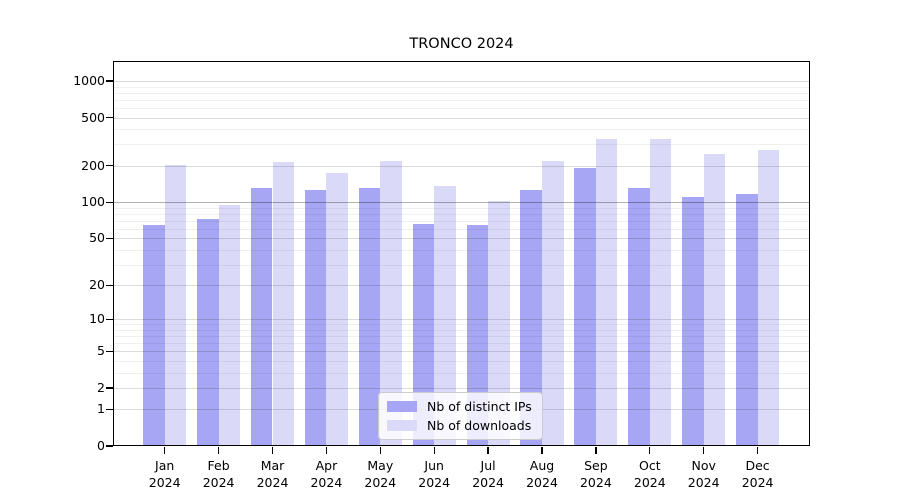 The image size is (900, 500). Describe the element at coordinates (208, 332) in the screenshot. I see `bar-distinct-ips-feb` at that location.